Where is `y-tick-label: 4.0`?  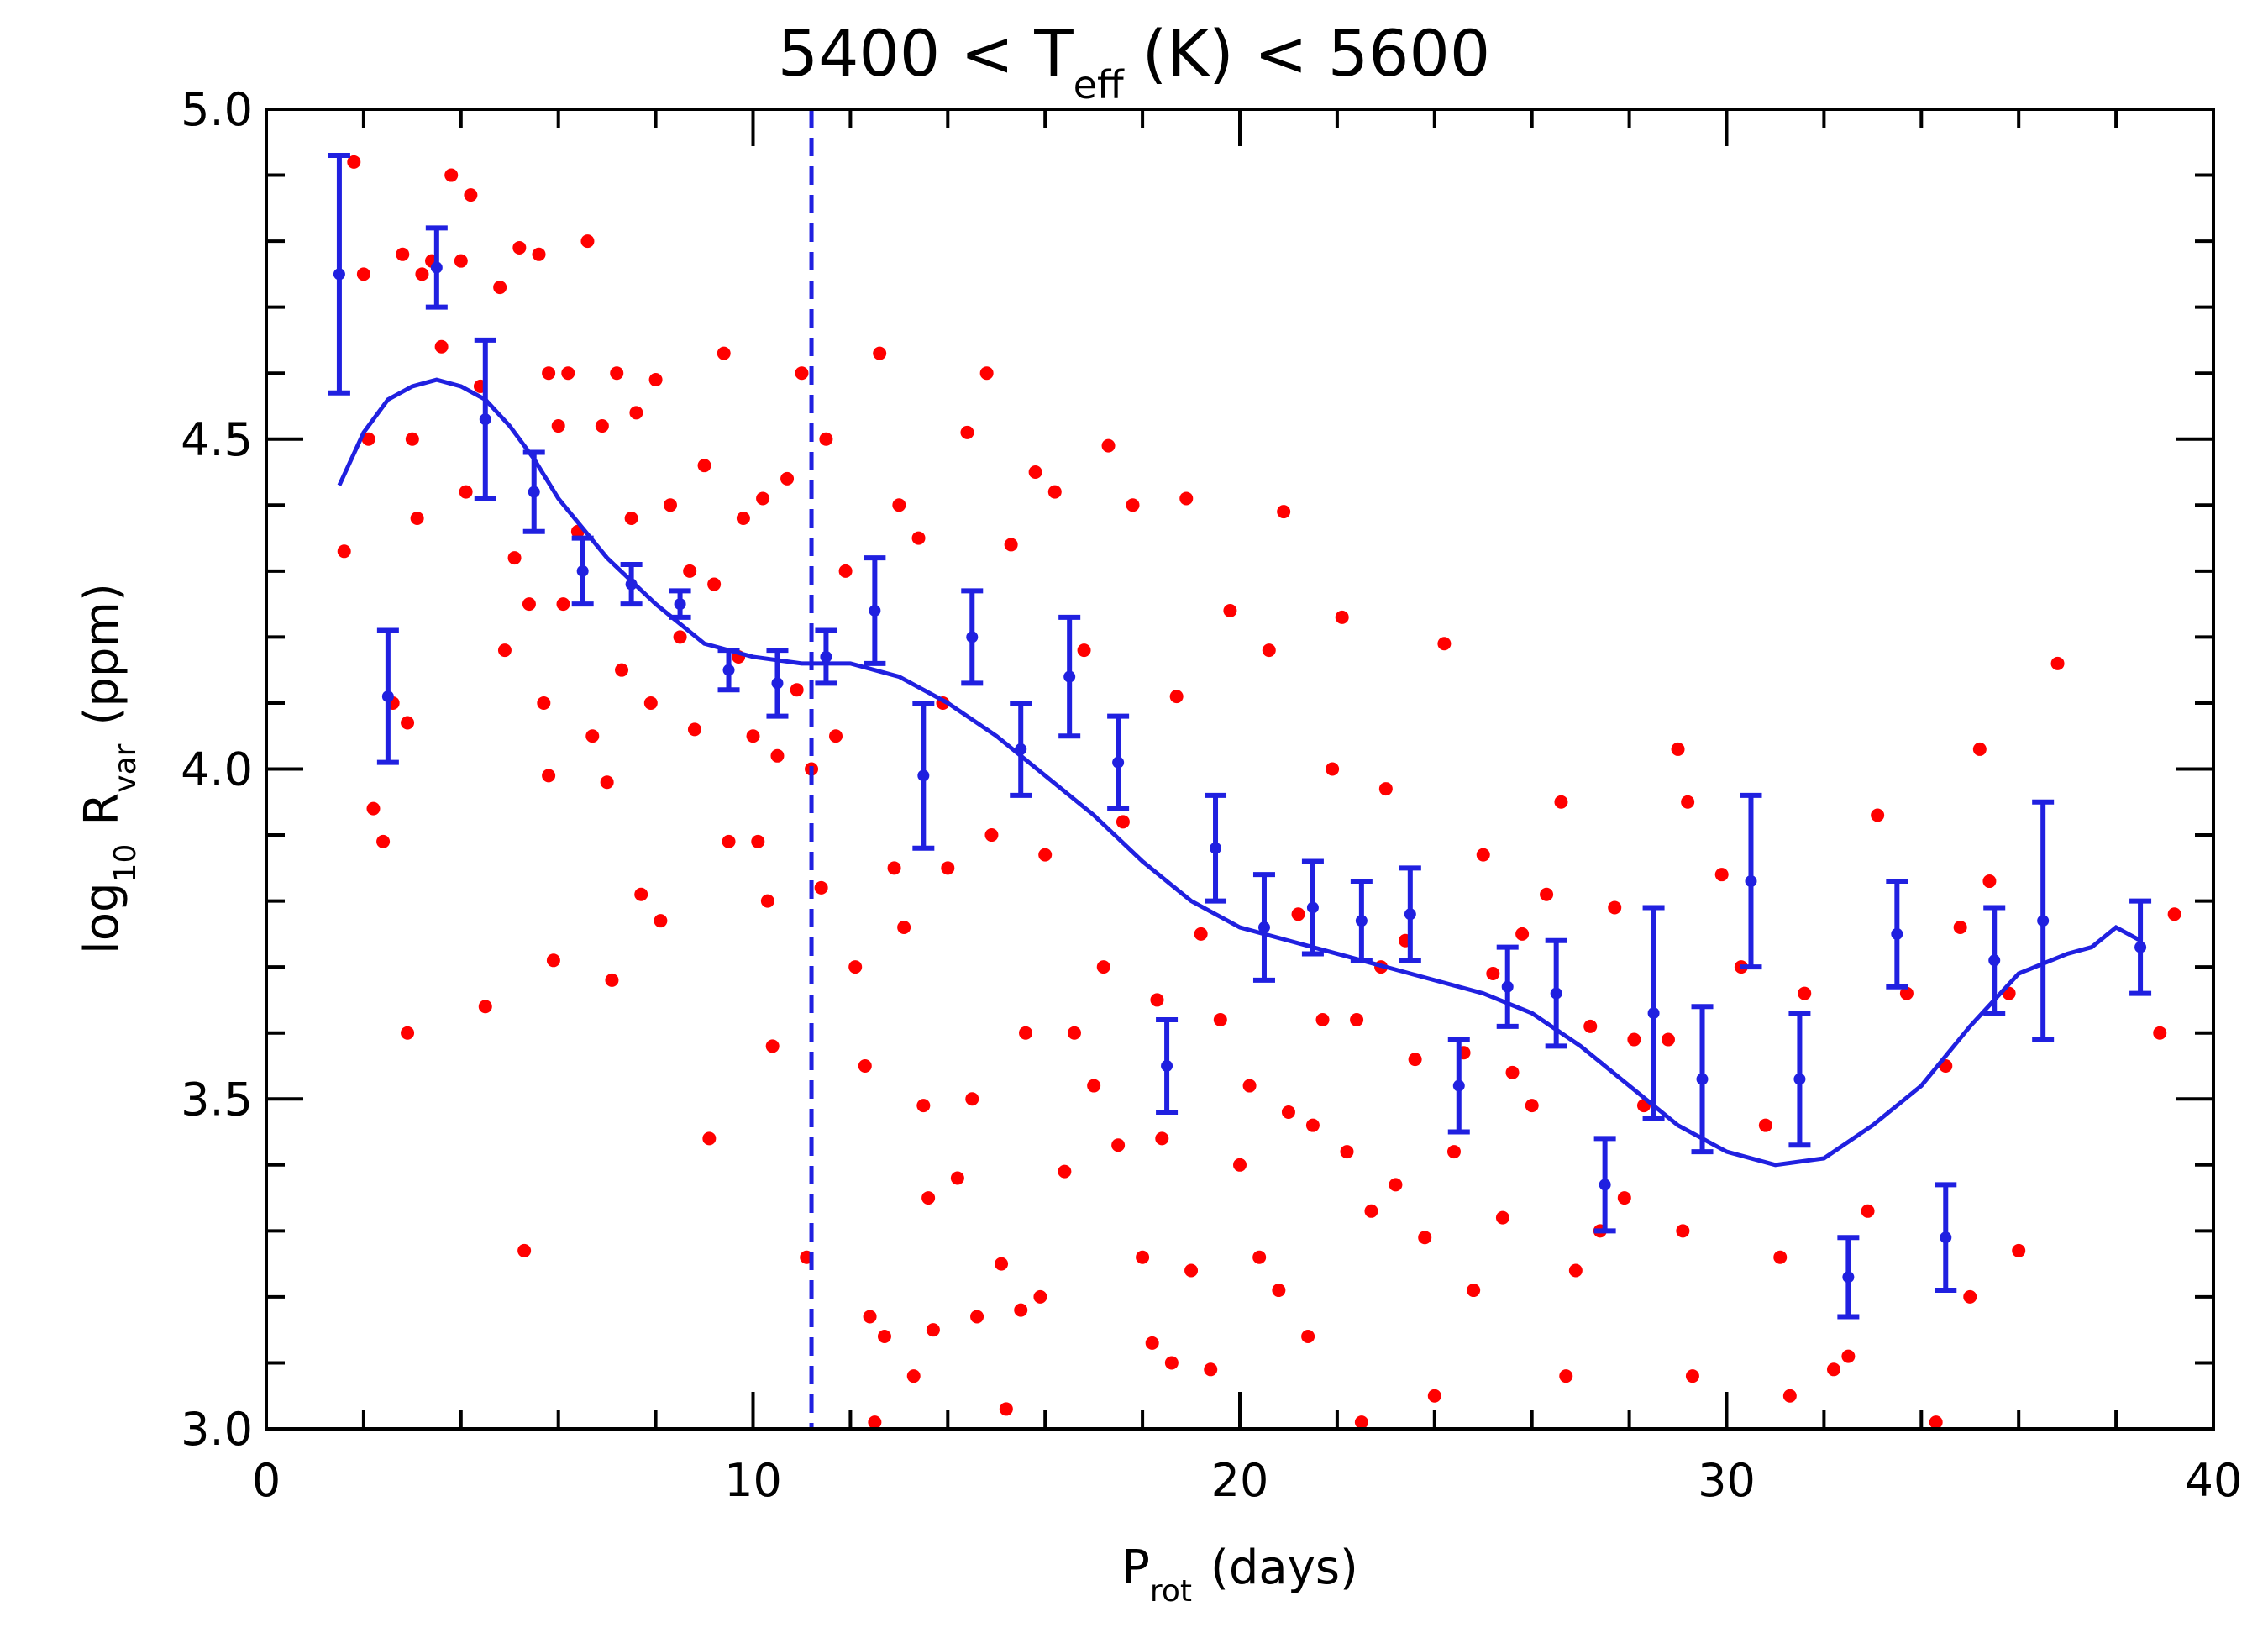
y-tick-label: 4.0 is located at coordinates (217, 769).